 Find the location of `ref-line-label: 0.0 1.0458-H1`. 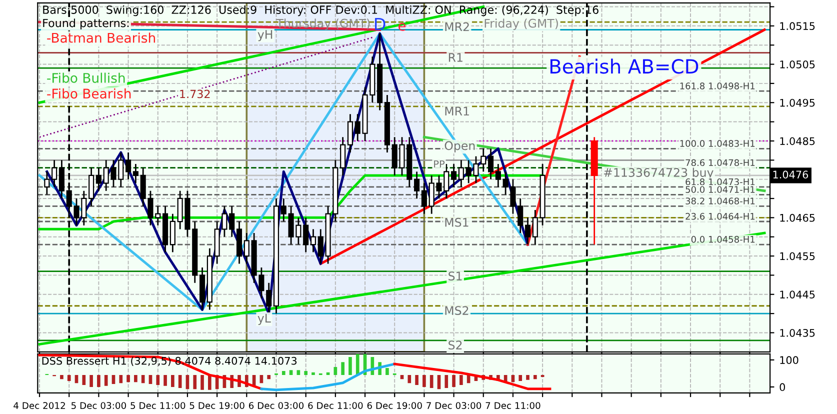

ref-line-label: 0.0 1.0458-H1 is located at coordinates (723, 239).